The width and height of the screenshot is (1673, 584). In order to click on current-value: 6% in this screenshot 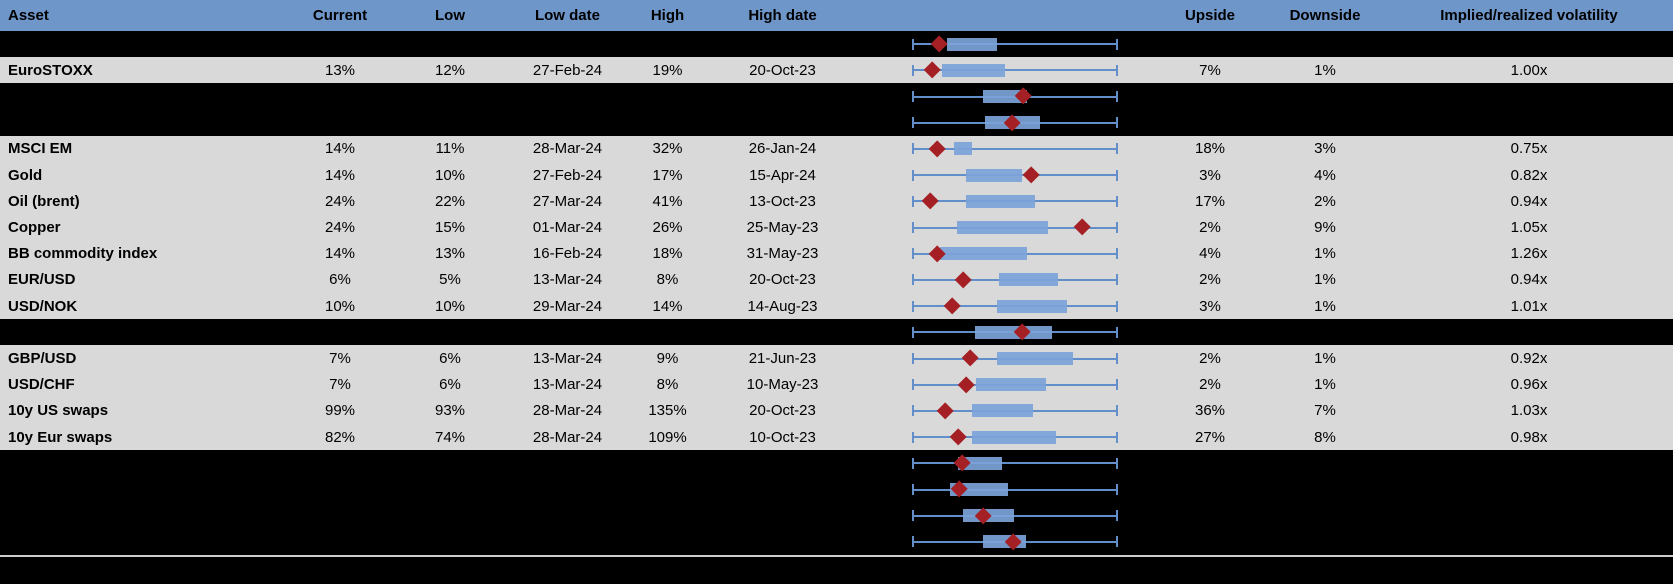, I will do `click(340, 280)`.